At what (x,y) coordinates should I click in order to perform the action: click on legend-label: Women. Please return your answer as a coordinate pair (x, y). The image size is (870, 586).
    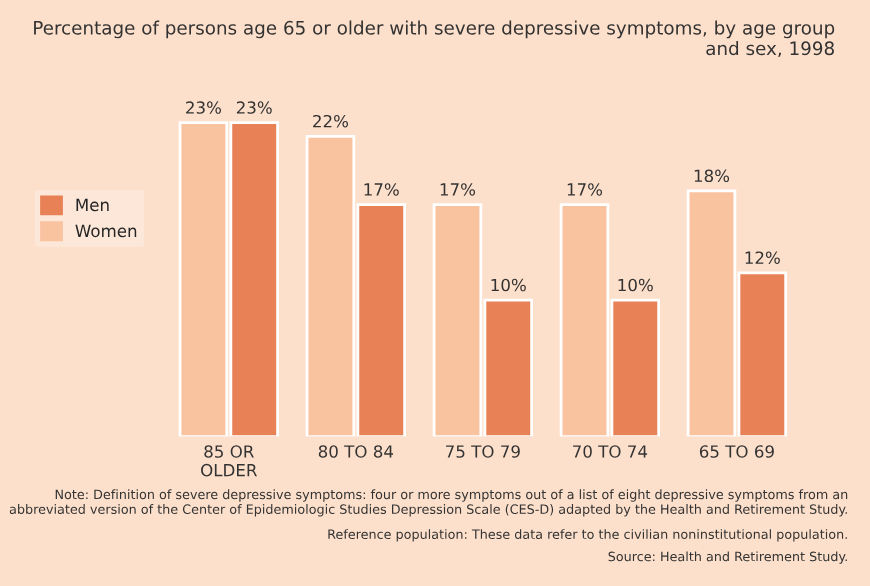
    Looking at the image, I should click on (106, 231).